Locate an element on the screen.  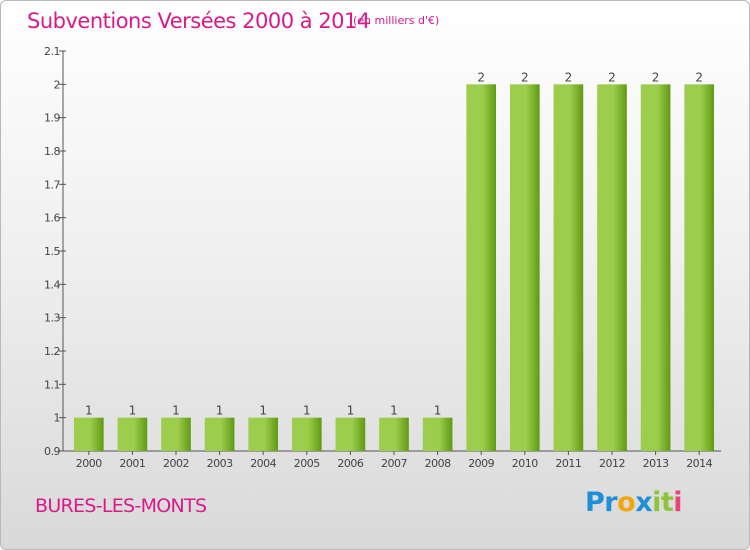
x-tick-label: 2011 is located at coordinates (568, 463).